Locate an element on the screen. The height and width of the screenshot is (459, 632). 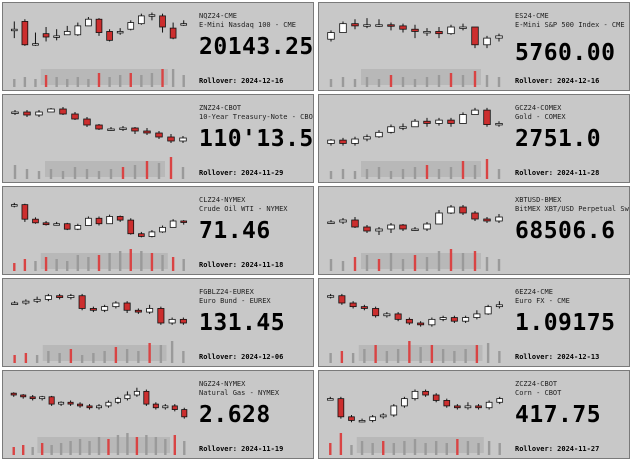
rollover-date: Rollover: 2024-11-18 is located at coordinates (241, 265).